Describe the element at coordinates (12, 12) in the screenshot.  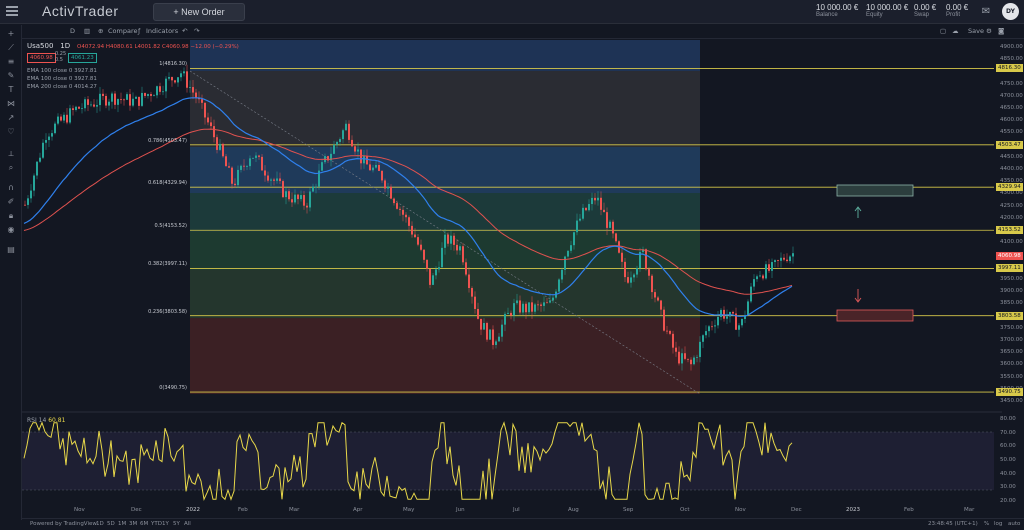
I see `hamburger-menu-icon` at that location.